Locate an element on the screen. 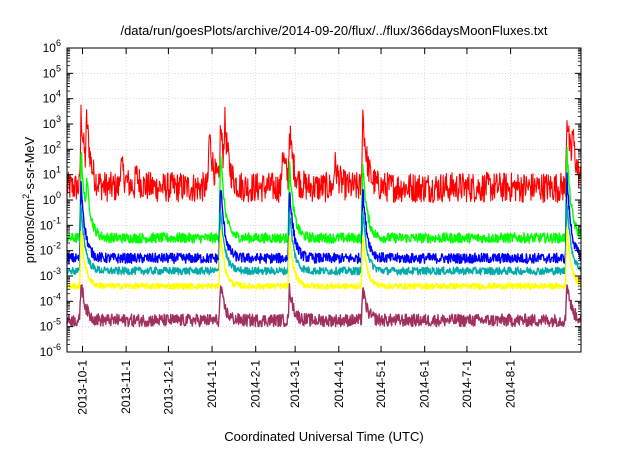 The image size is (640, 453). x-tick-label: 2014-7-1 is located at coordinates (467, 384).